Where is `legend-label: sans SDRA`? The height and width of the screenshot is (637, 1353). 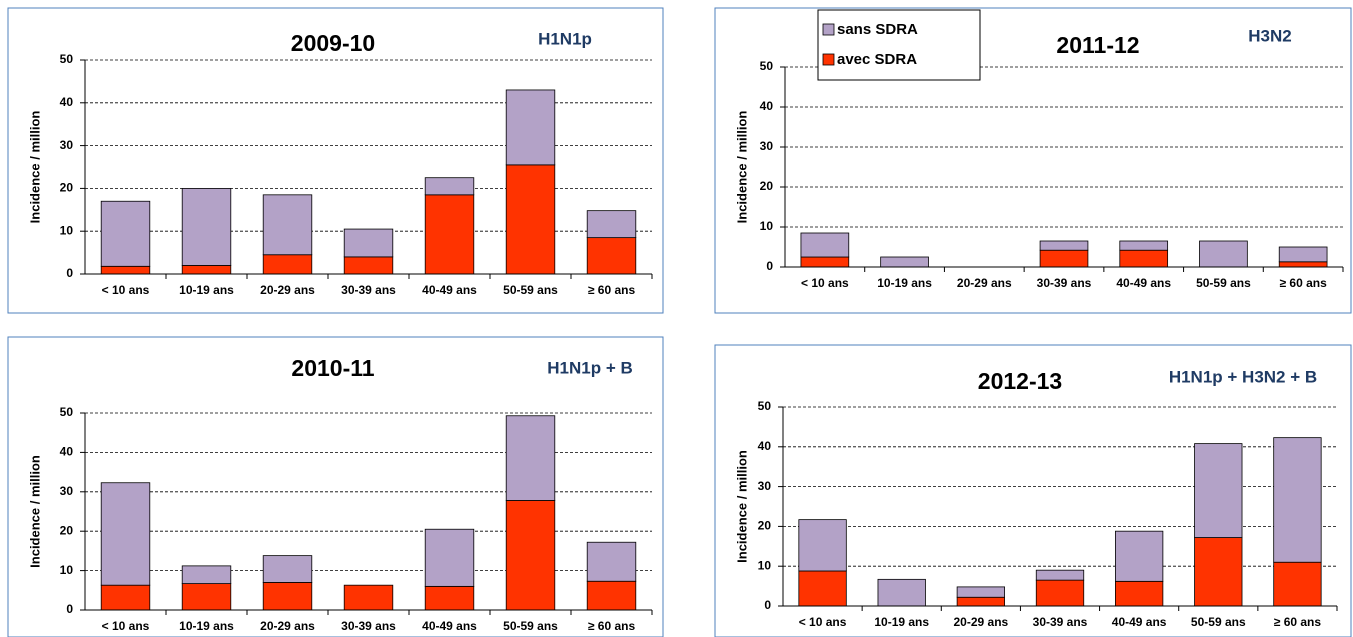 legend-label: sans SDRA is located at coordinates (877, 29).